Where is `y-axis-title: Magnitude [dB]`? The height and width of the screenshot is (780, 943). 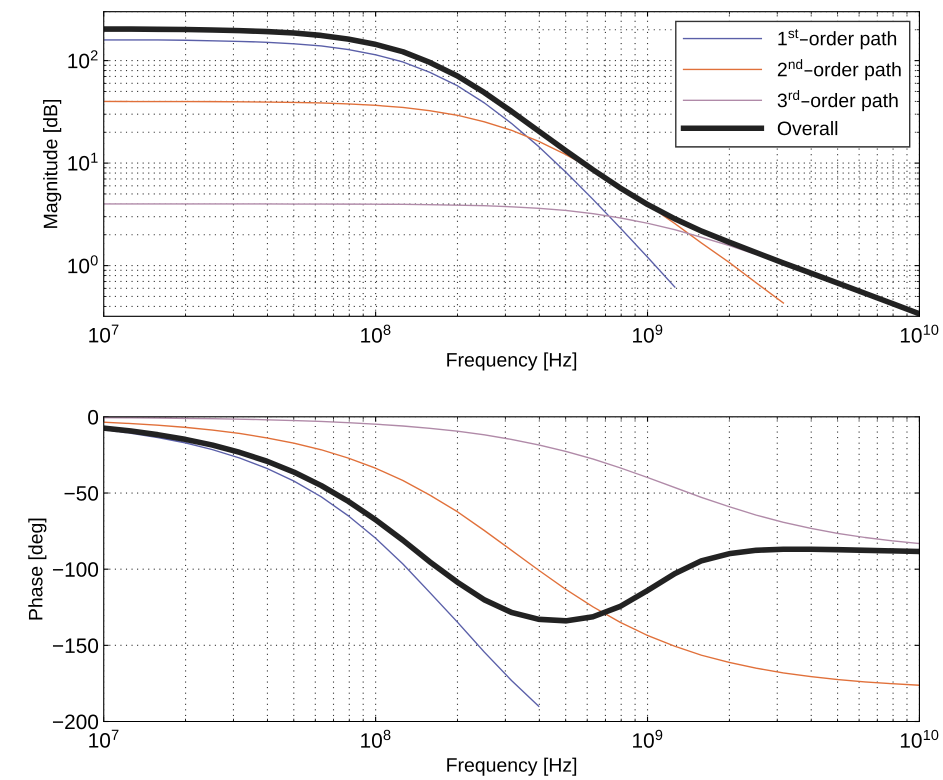 y-axis-title: Magnitude [dB] is located at coordinates (52, 164).